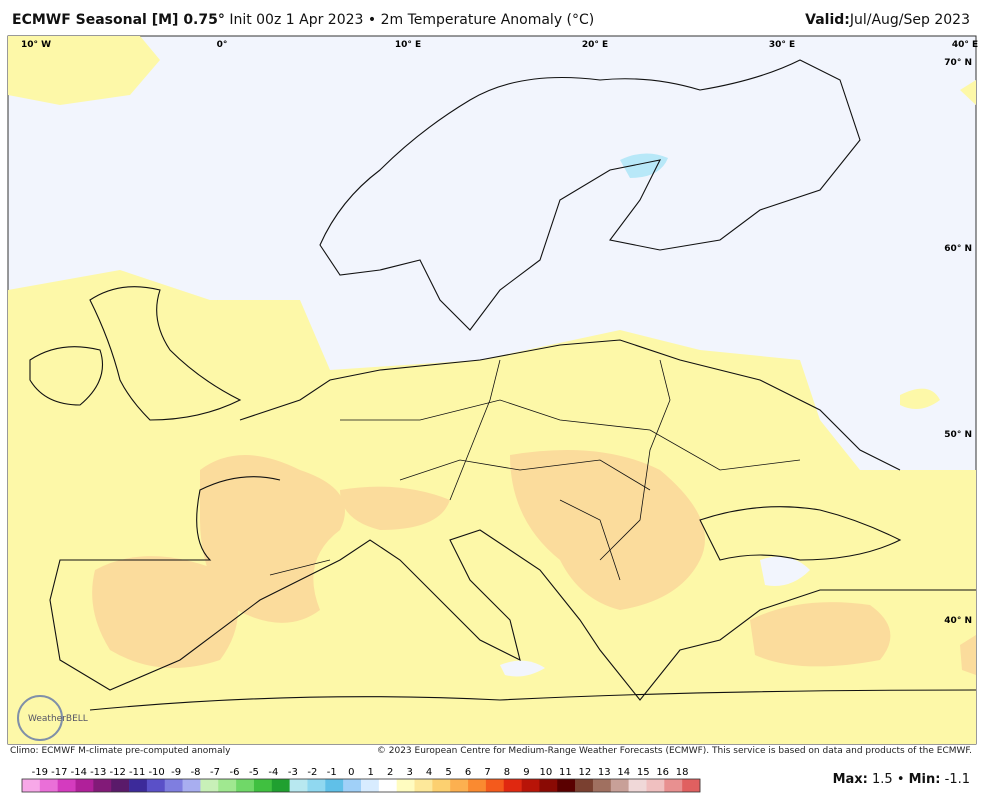 The width and height of the screenshot is (984, 808). What do you see at coordinates (409, 772) in the screenshot?
I see `colorbar-label: 3` at bounding box center [409, 772].